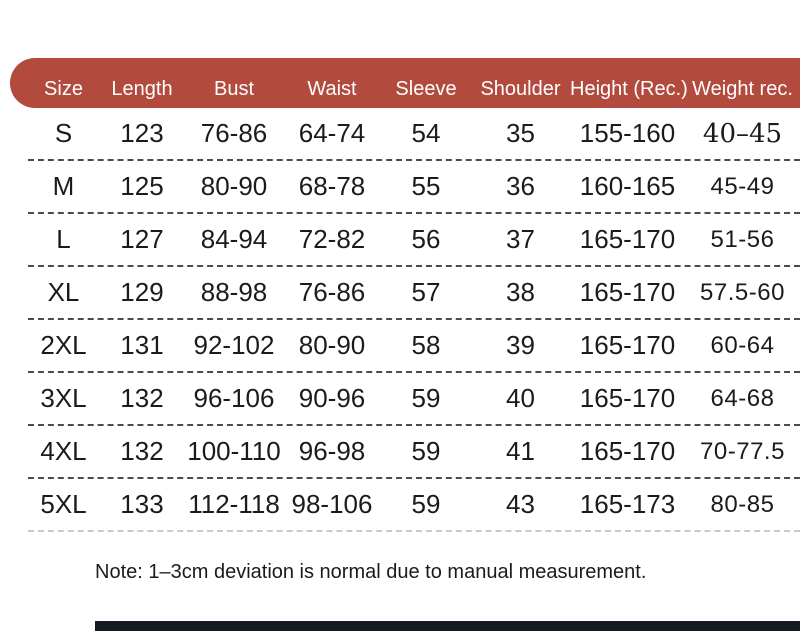 This screenshot has height=631, width=800. Describe the element at coordinates (142, 292) in the screenshot. I see `cell-length: 129` at that location.